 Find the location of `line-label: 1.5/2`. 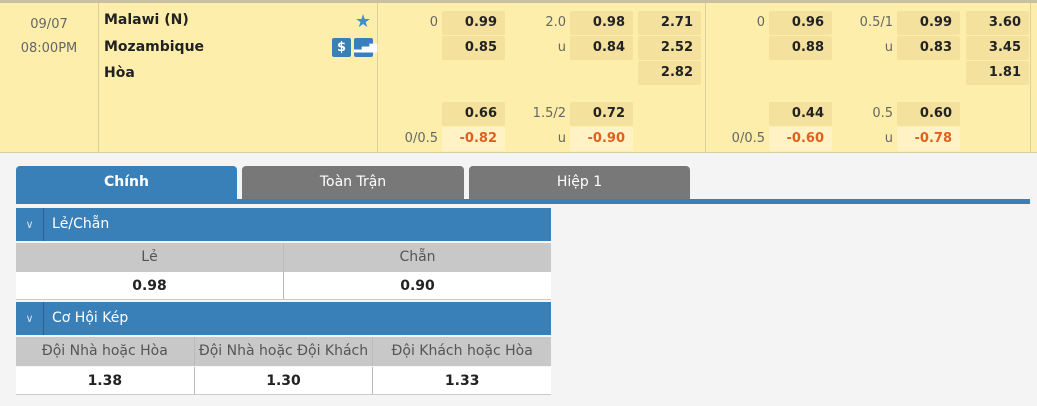

line-label: 1.5/2 is located at coordinates (549, 113).